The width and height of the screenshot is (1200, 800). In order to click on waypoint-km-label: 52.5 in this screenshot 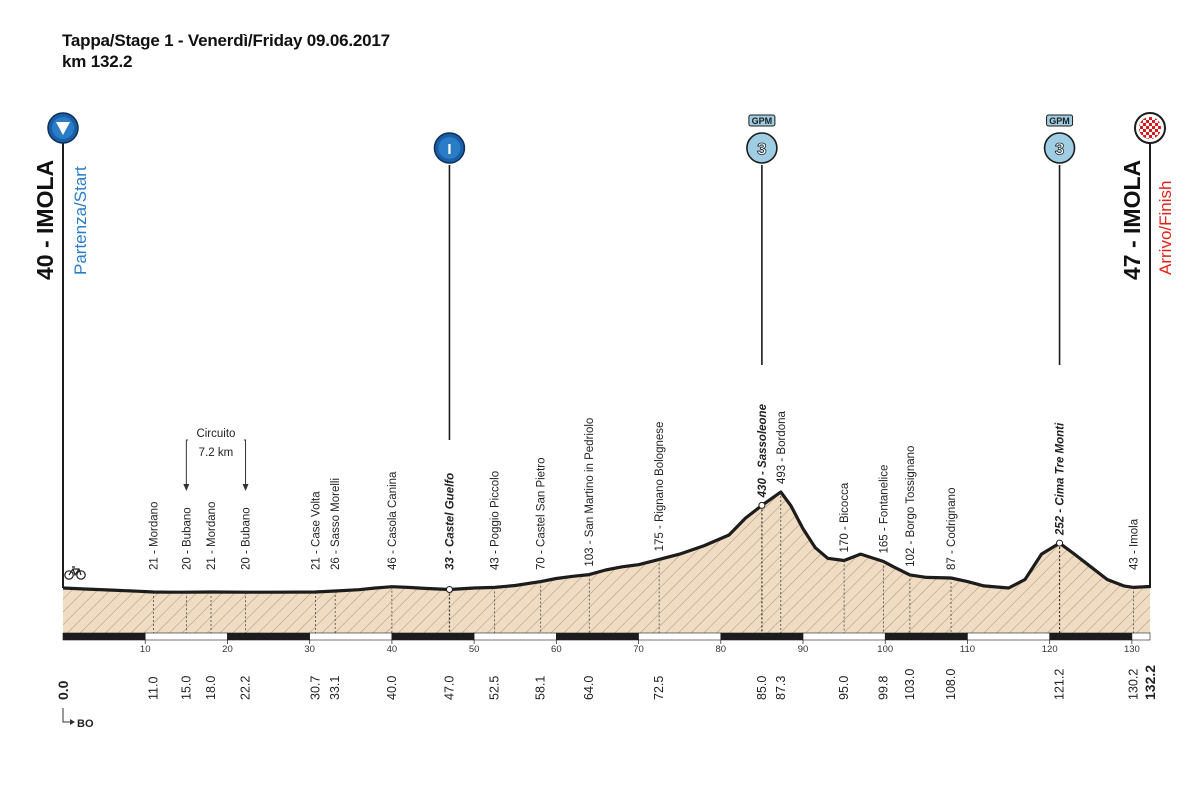, I will do `click(495, 688)`.